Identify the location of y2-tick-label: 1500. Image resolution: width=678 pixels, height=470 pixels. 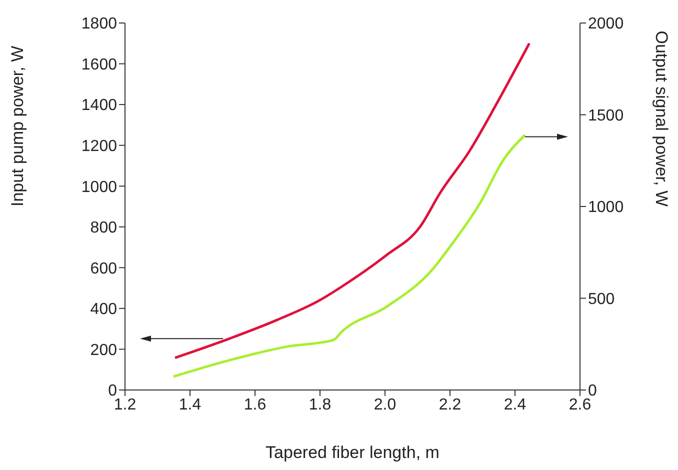
(606, 115).